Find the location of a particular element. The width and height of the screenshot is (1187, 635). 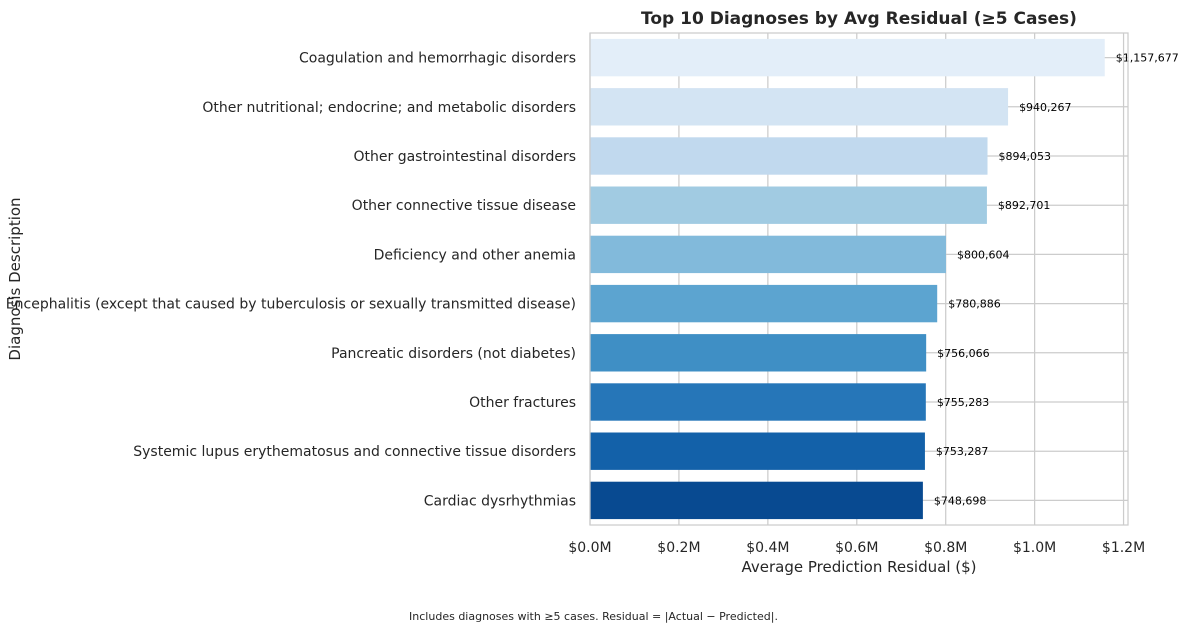

x-tick-labels: $0.0M $0.2M $0.4M $0.6M $0.8M $1.0M $1.2M is located at coordinates (856, 548).